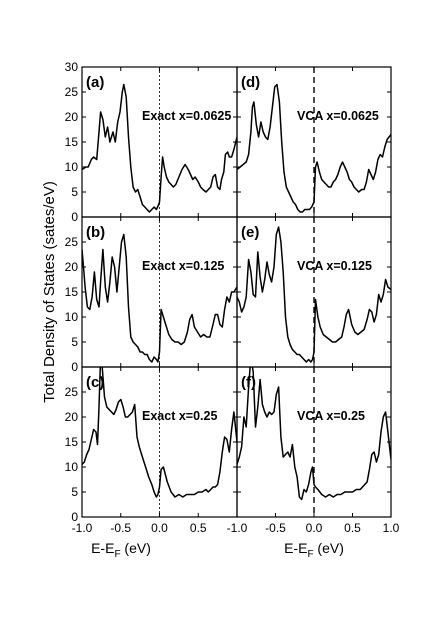  I want to click on panel-frame, so click(159, 442).